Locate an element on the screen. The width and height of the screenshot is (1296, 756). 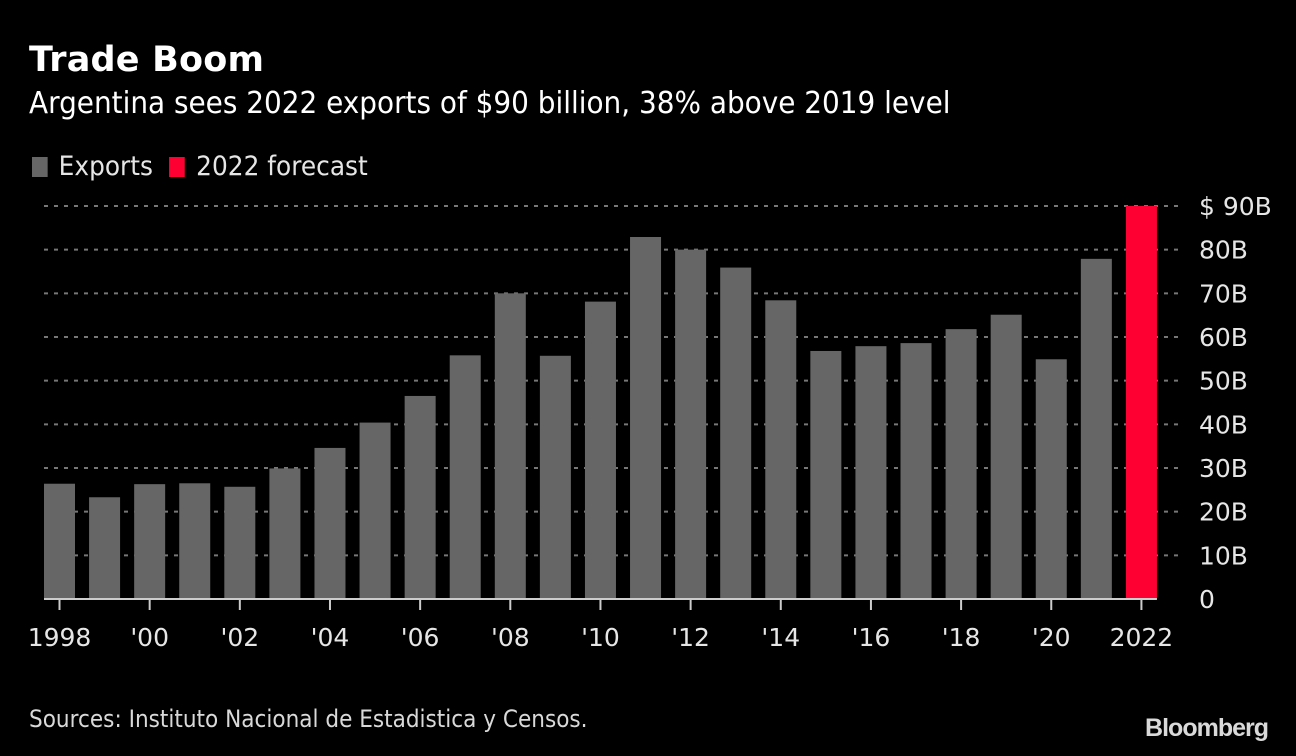
bar-exports-2015 is located at coordinates (826, 474).